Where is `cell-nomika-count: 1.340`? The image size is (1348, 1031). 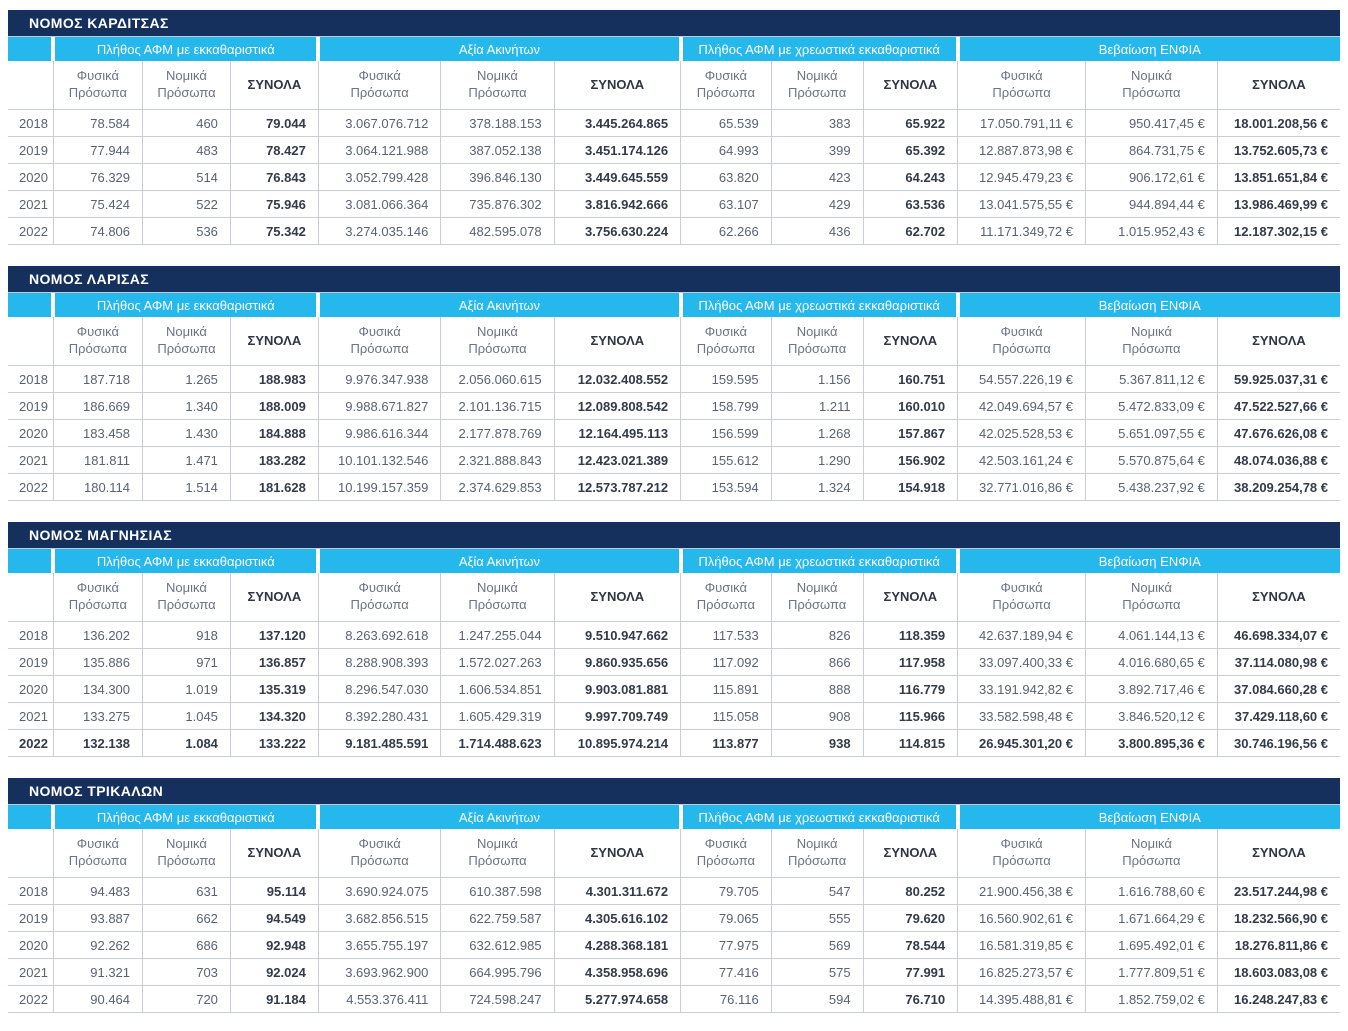 cell-nomika-count: 1.340 is located at coordinates (186, 406).